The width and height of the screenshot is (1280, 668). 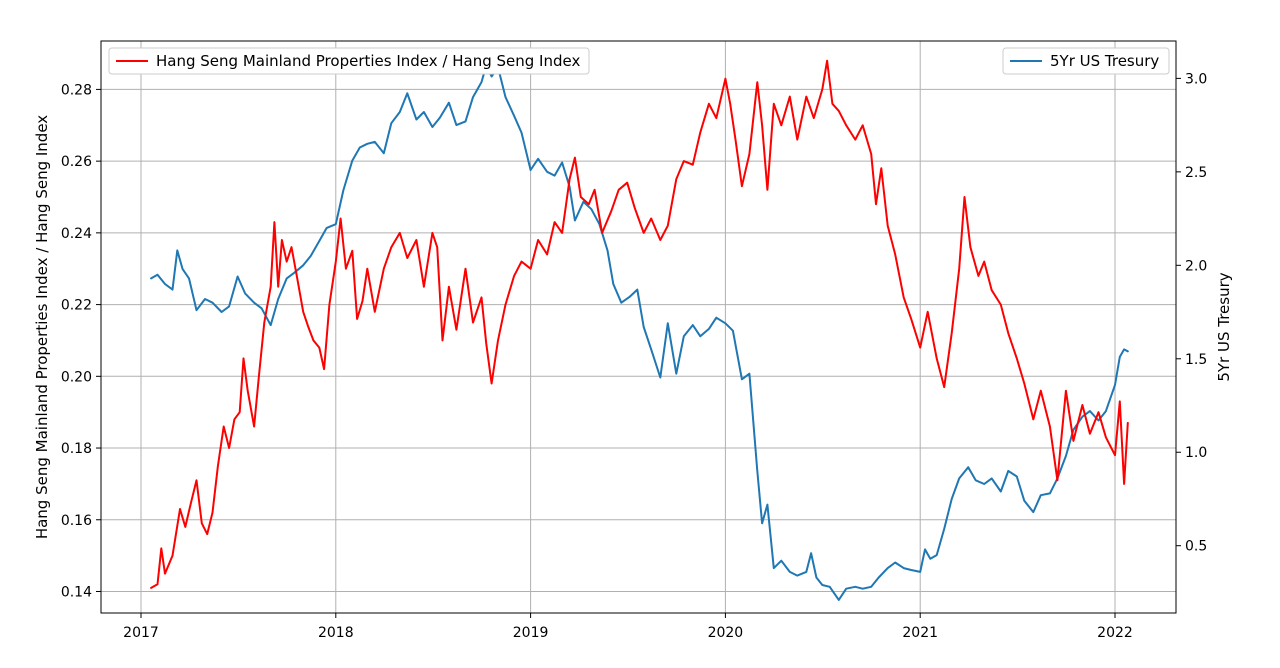 I want to click on x-tick-label: 2017, so click(x=141, y=633).